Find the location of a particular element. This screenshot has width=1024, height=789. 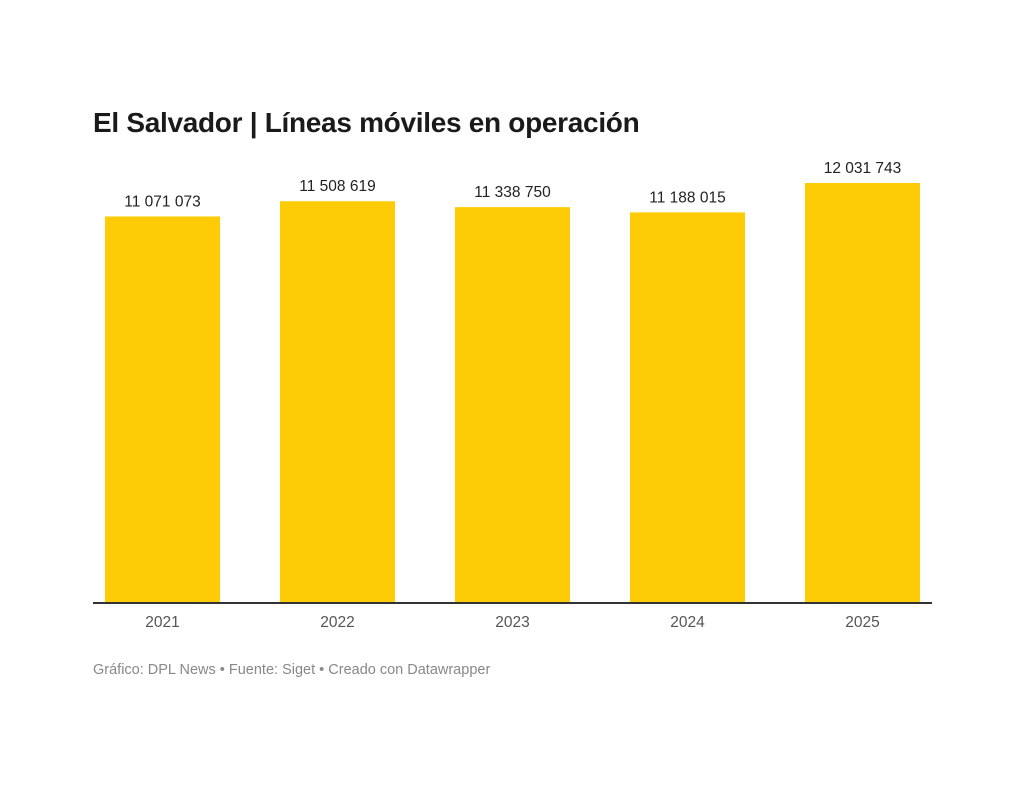

bar-2022 is located at coordinates (337, 401).